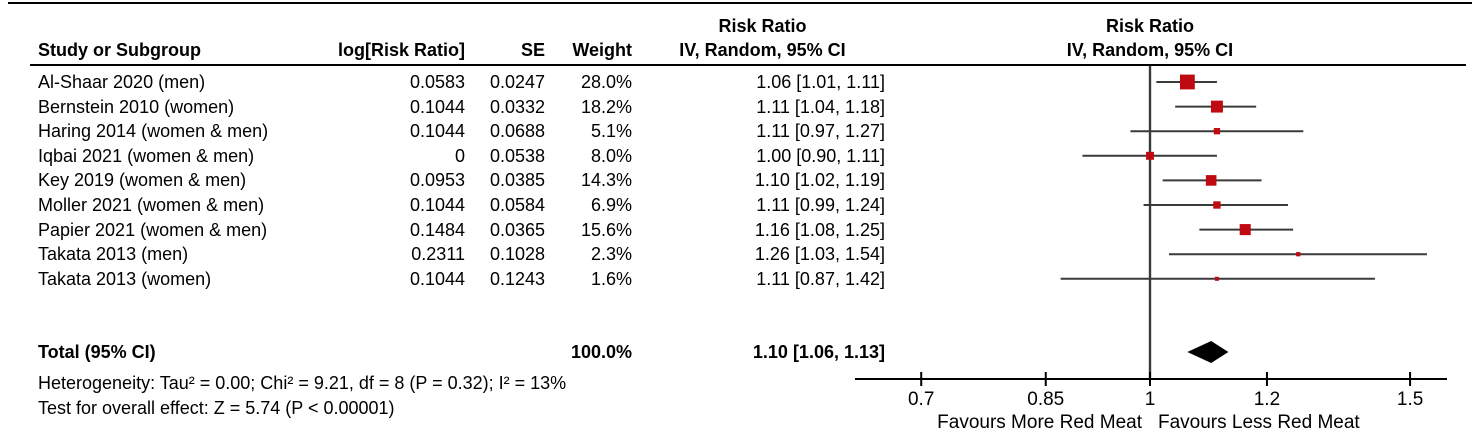  What do you see at coordinates (401, 50) in the screenshot?
I see `column-header-log-risk-ratio: log[Risk Ratio]` at bounding box center [401, 50].